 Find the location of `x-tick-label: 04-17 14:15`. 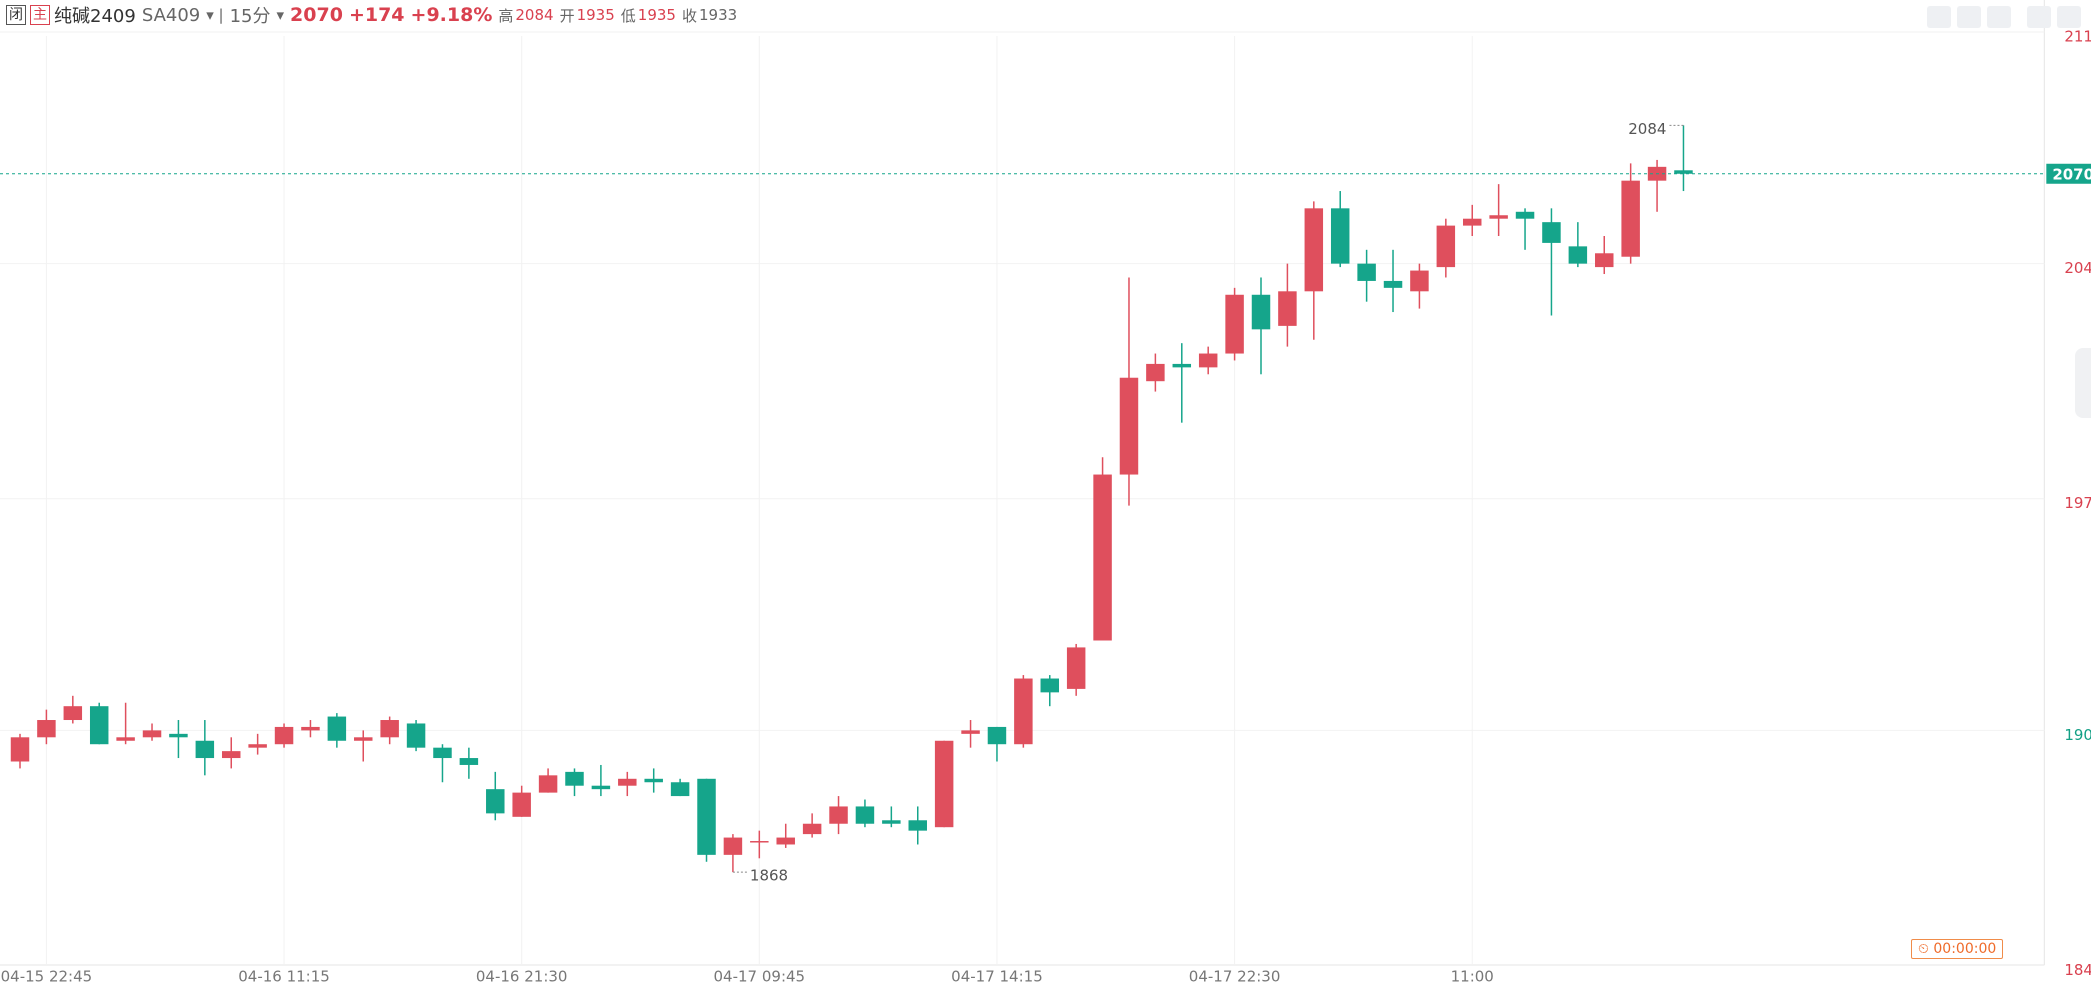

x-tick-label: 04-17 14:15 is located at coordinates (997, 977).